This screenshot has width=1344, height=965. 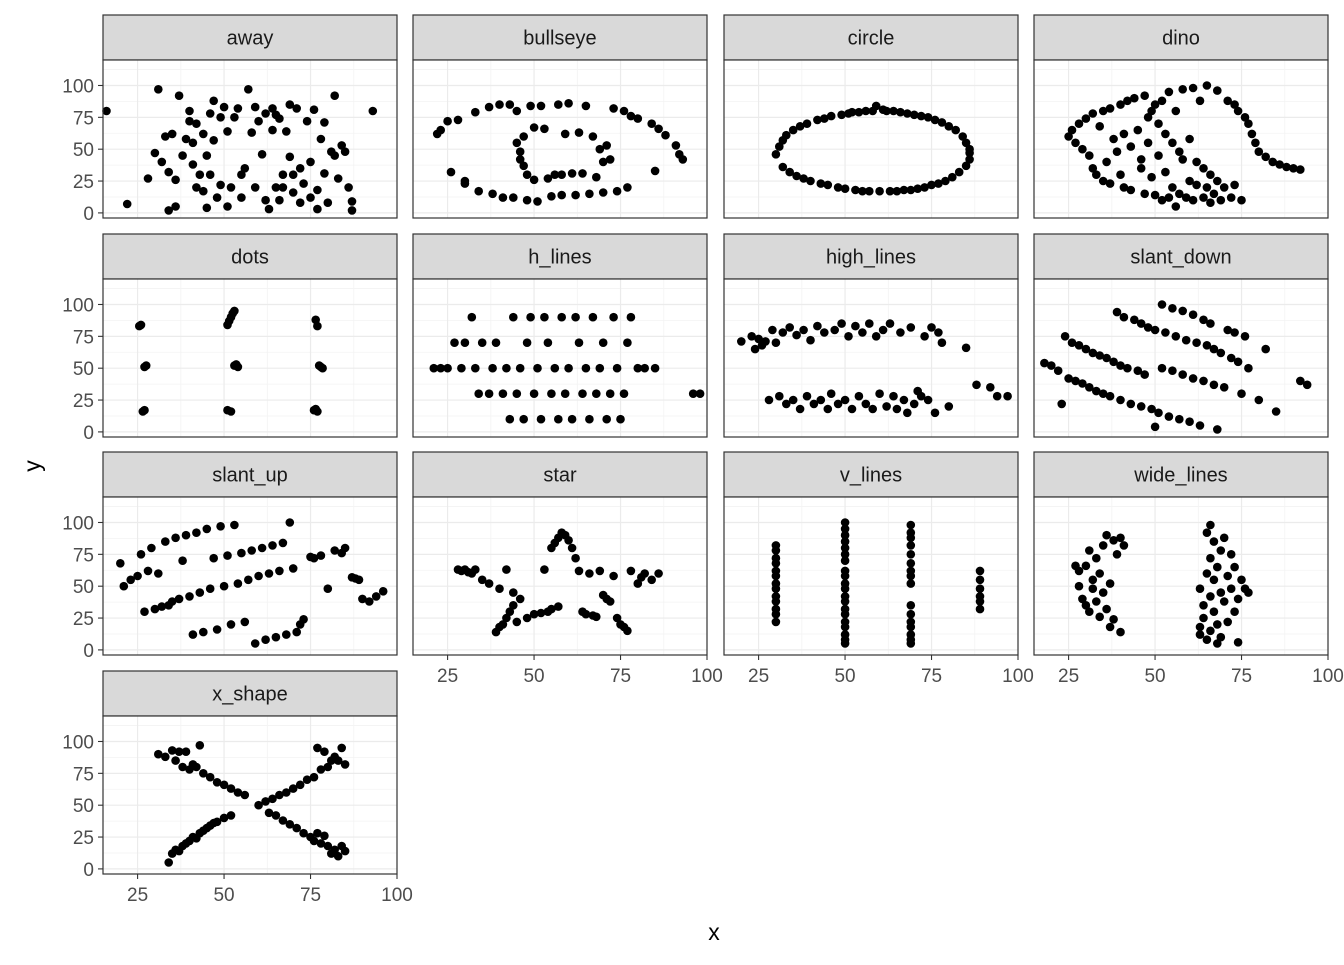 I want to click on x-tick-label: 100, so click(x=1328, y=676).